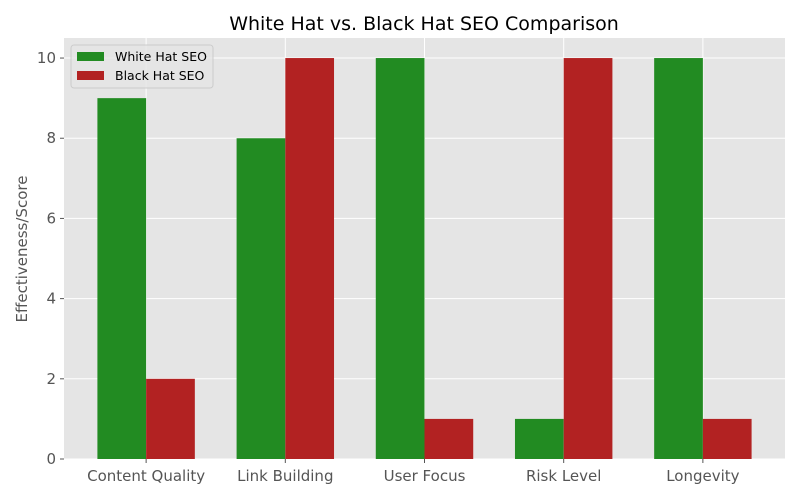 The width and height of the screenshot is (800, 500). Describe the element at coordinates (285, 476) in the screenshot. I see `x-tick-label: Link Building` at that location.